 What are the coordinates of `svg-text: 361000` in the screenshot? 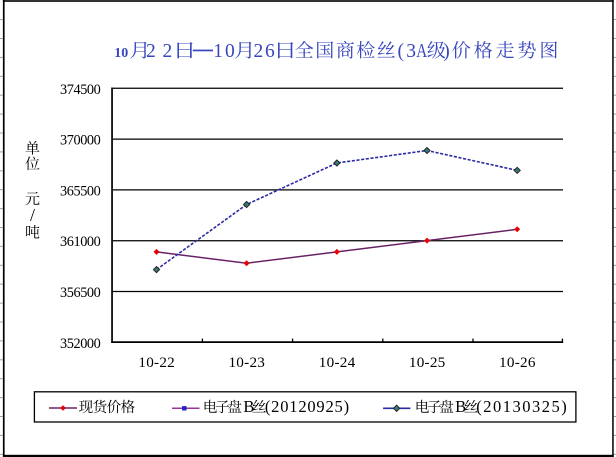 It's located at (80, 242).